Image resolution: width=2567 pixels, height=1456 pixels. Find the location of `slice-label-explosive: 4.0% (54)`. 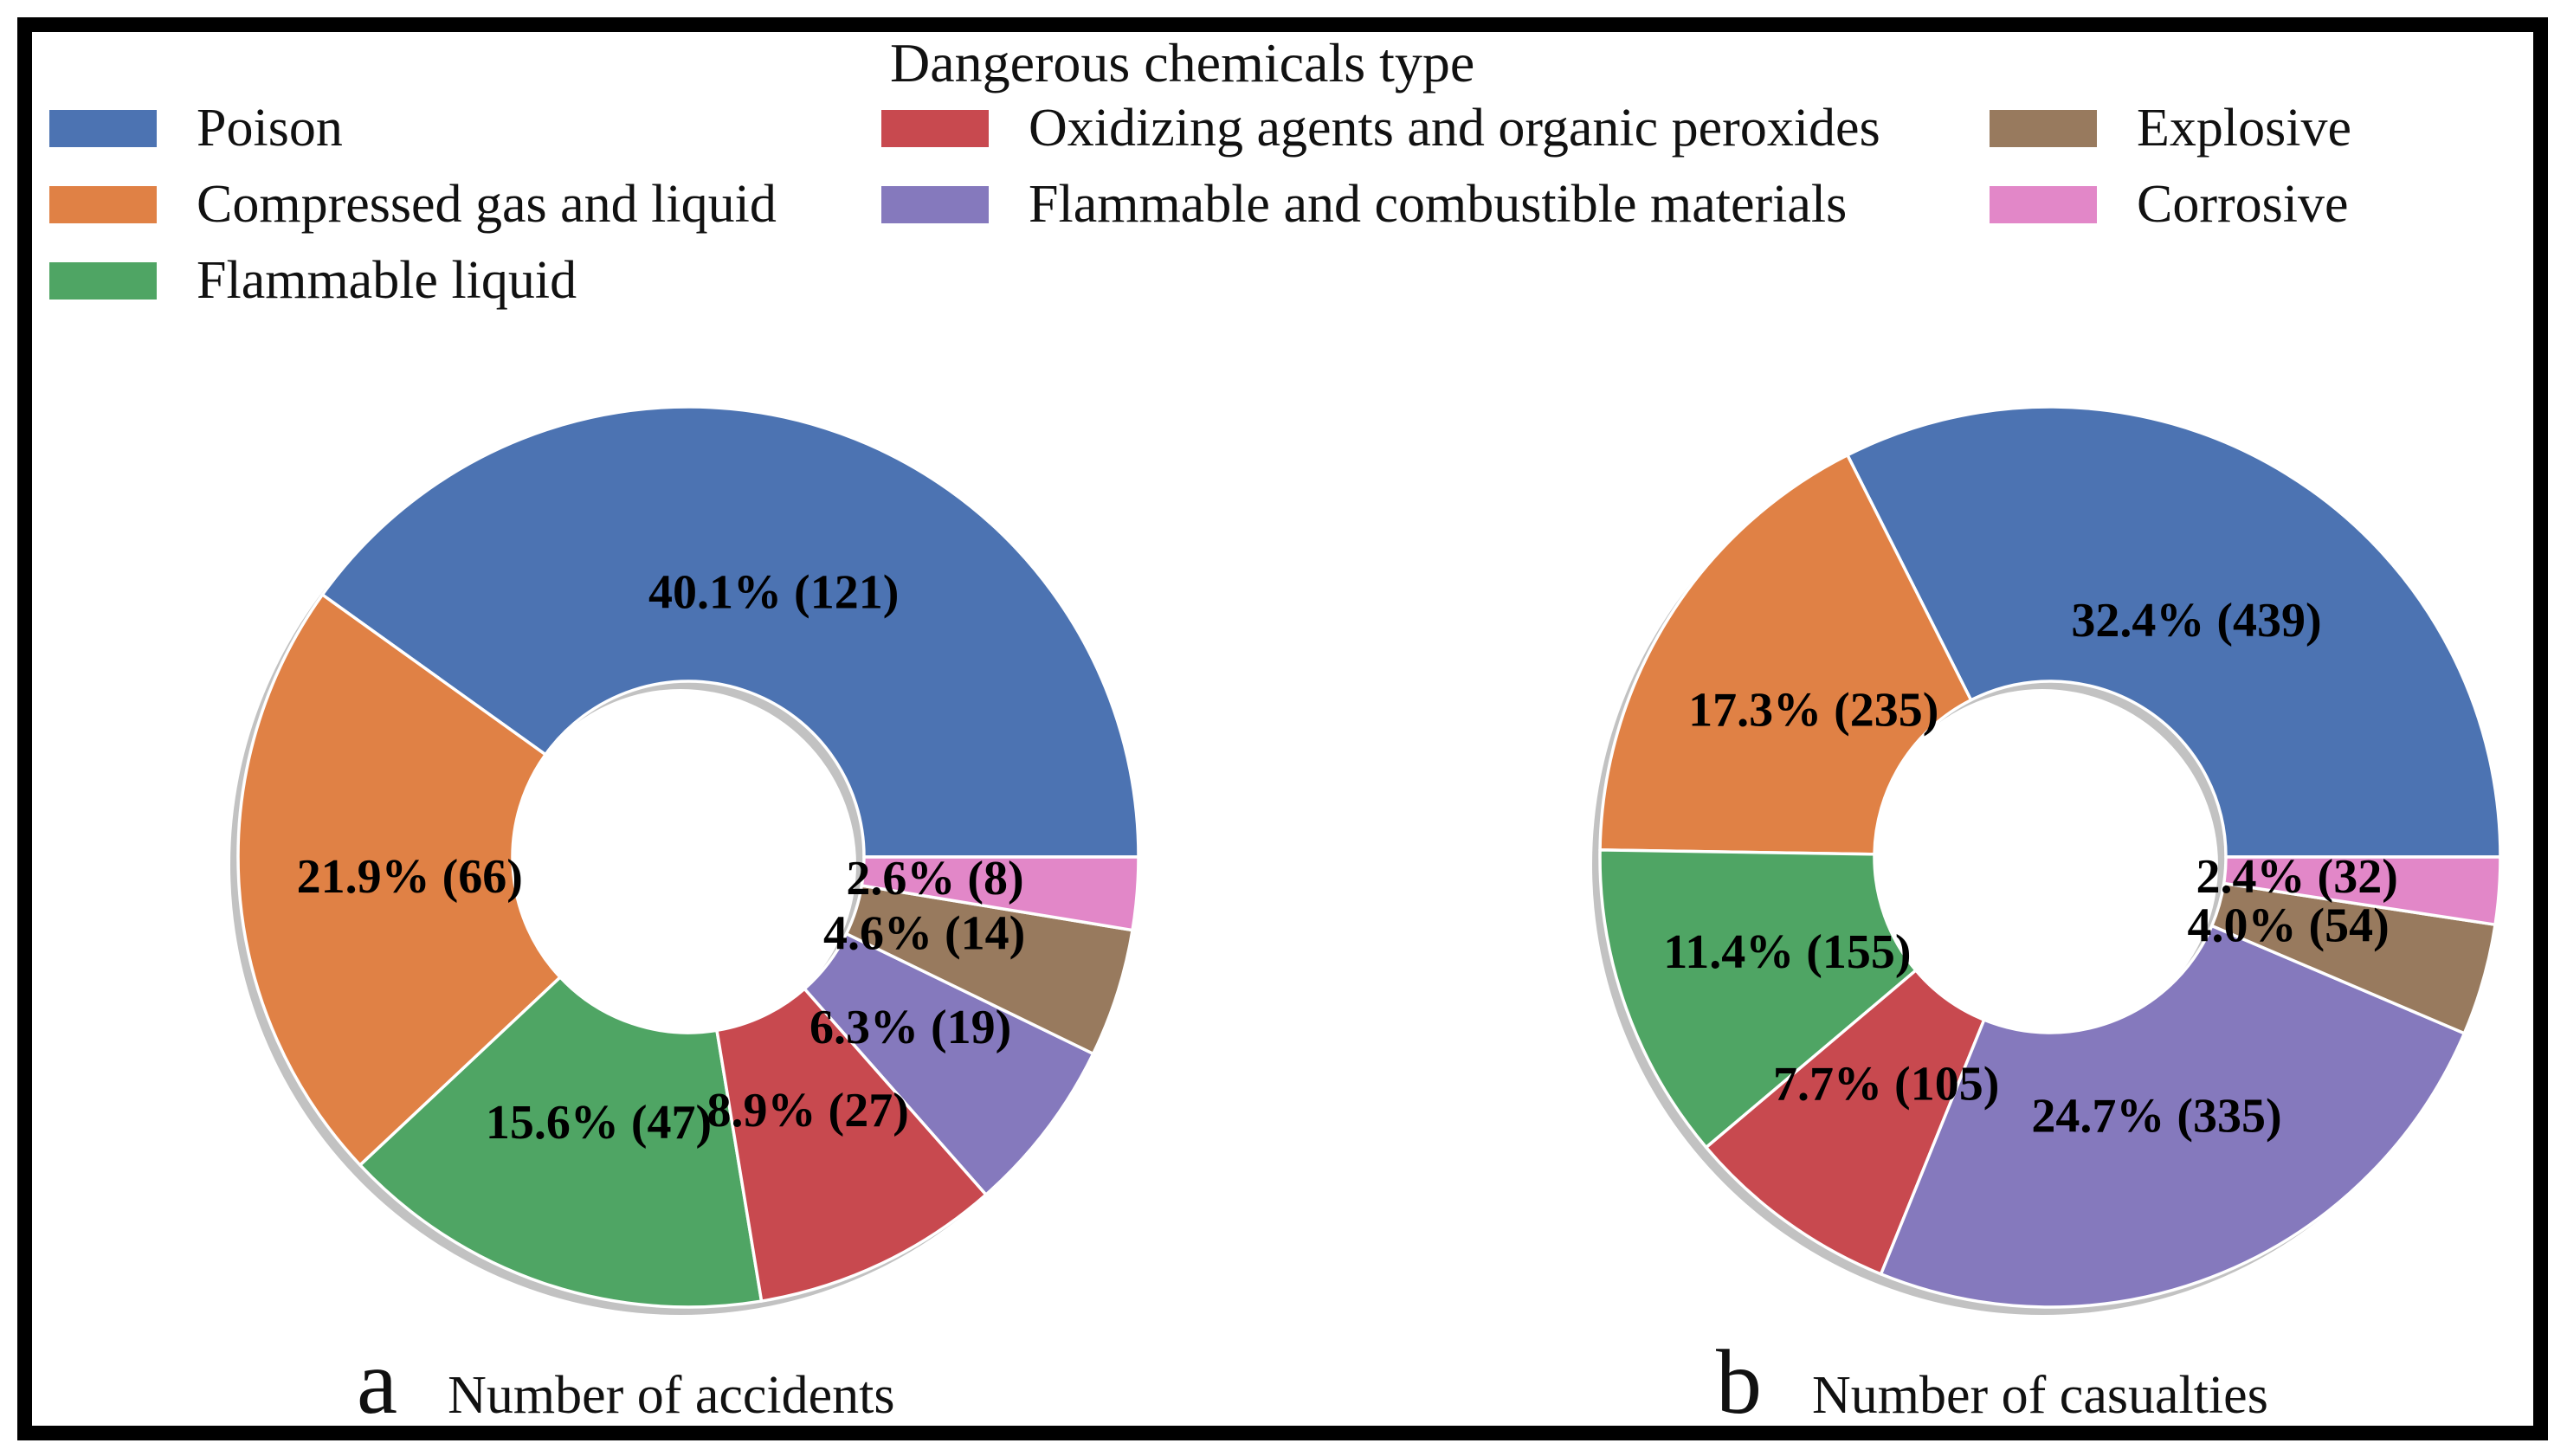

slice-label-explosive: 4.0% (54) is located at coordinates (2288, 926).